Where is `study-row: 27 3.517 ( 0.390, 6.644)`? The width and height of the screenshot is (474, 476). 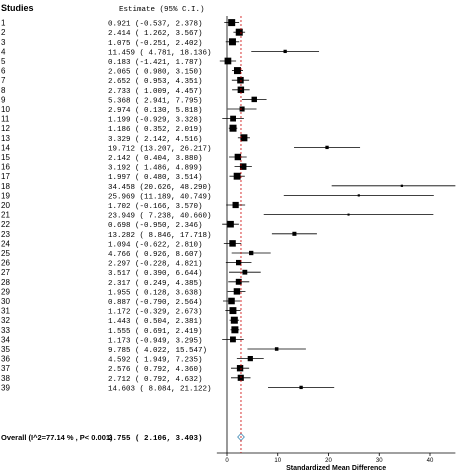
study-row: 27 3.517 ( 0.390, 6.644) is located at coordinates (131, 273).